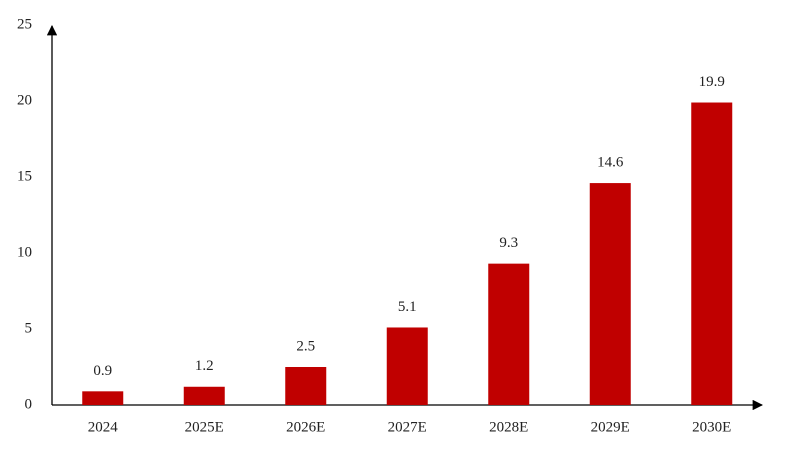 This screenshot has height=450, width=785. Describe the element at coordinates (407, 307) in the screenshot. I see `value-label: 5.1` at that location.